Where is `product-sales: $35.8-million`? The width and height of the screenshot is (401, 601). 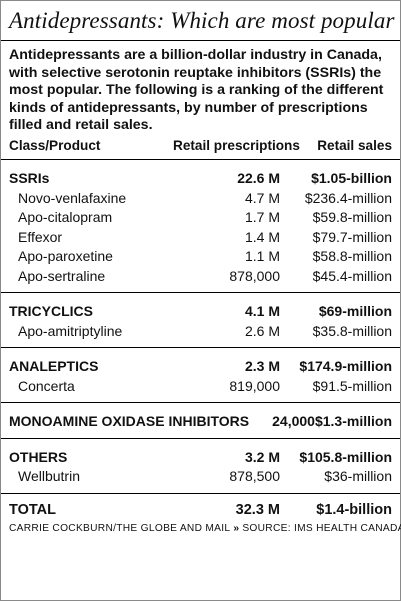 product-sales: $35.8-million is located at coordinates (352, 330).